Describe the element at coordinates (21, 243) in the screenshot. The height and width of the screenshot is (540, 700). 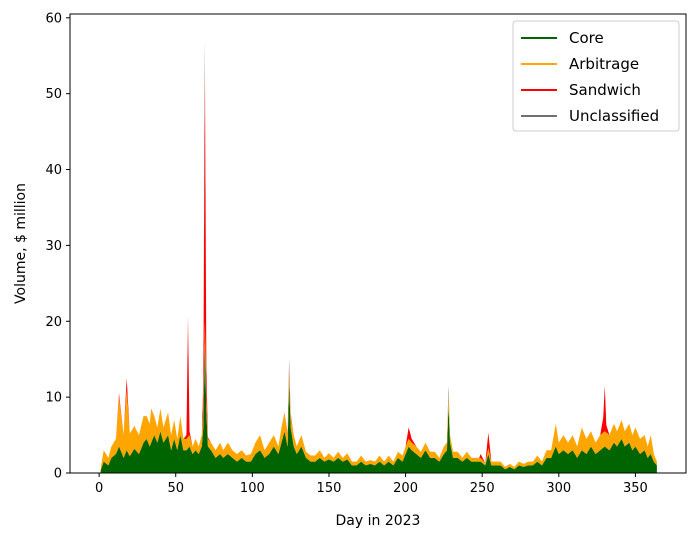
I see `y-axis-label: Volume, $ million` at that location.